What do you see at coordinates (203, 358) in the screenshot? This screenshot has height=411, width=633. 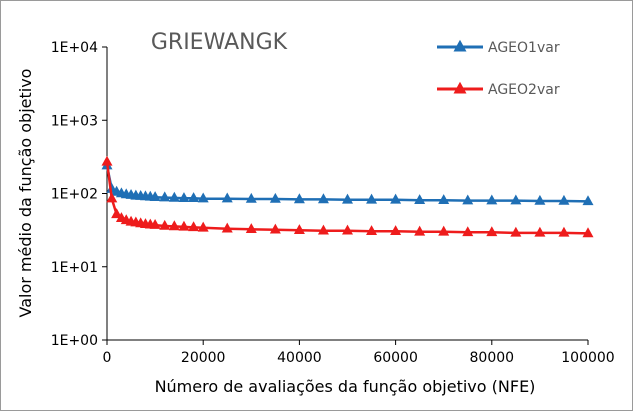 I see `x-tick-label: 20000` at bounding box center [203, 358].